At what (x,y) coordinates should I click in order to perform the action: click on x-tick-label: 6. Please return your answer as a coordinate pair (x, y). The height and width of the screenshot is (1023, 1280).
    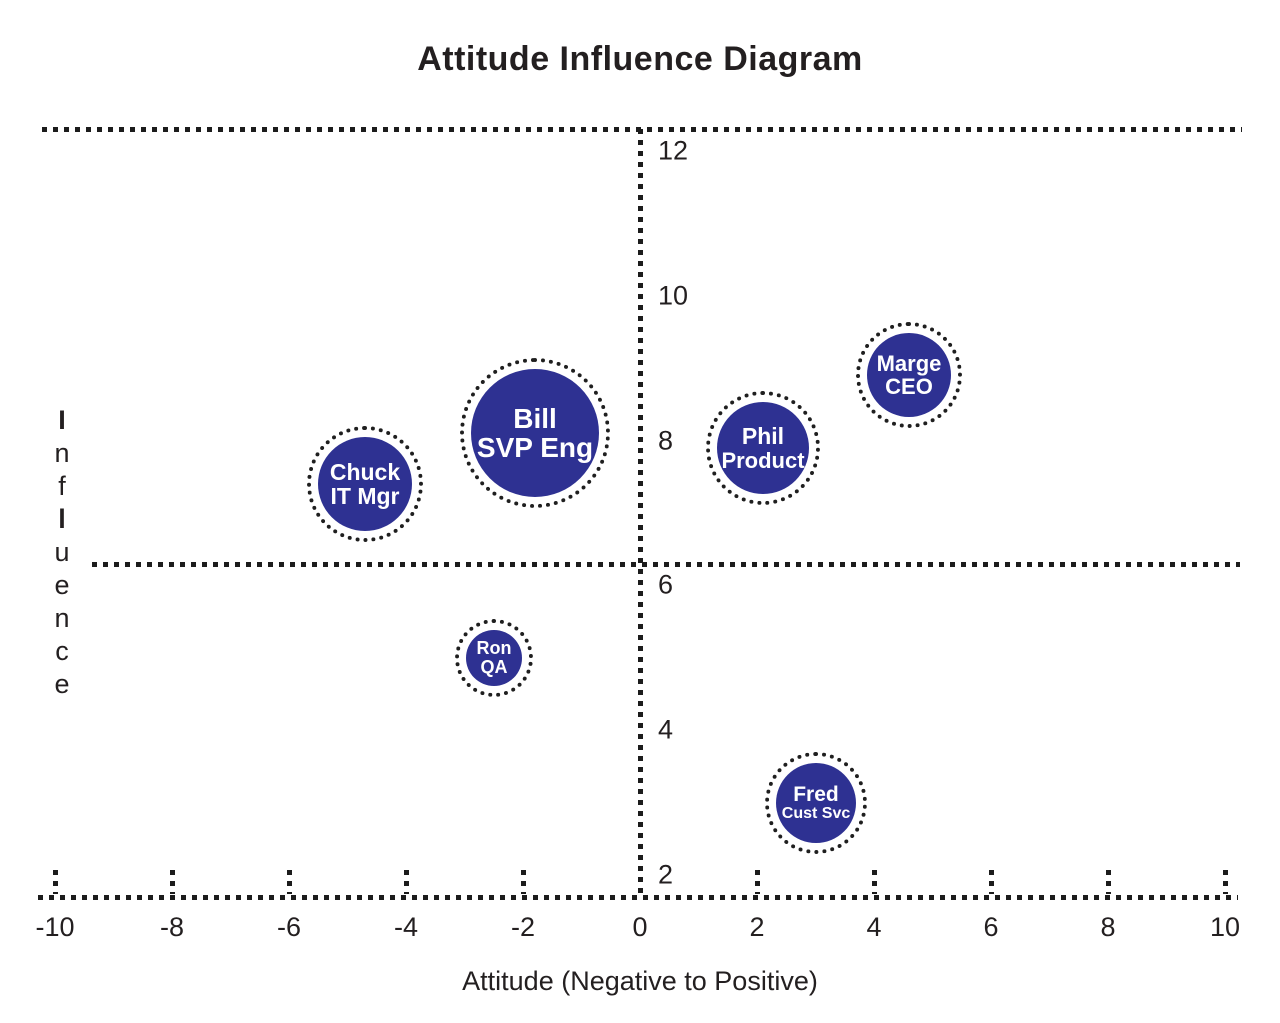
    Looking at the image, I should click on (991, 927).